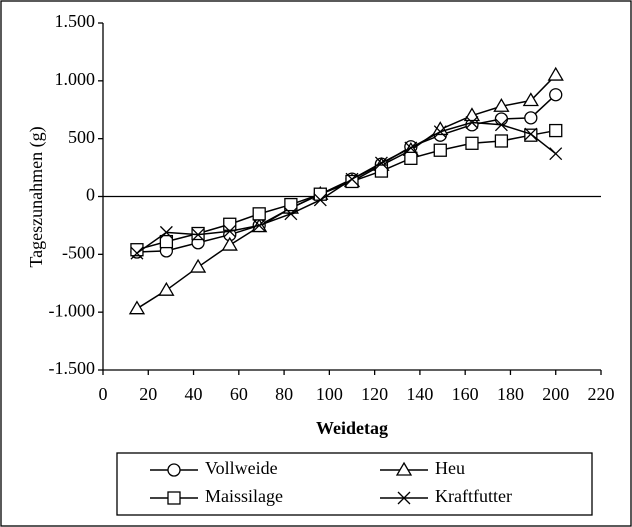 The image size is (632, 527). I want to click on y-tick-label: 0, so click(90, 195).